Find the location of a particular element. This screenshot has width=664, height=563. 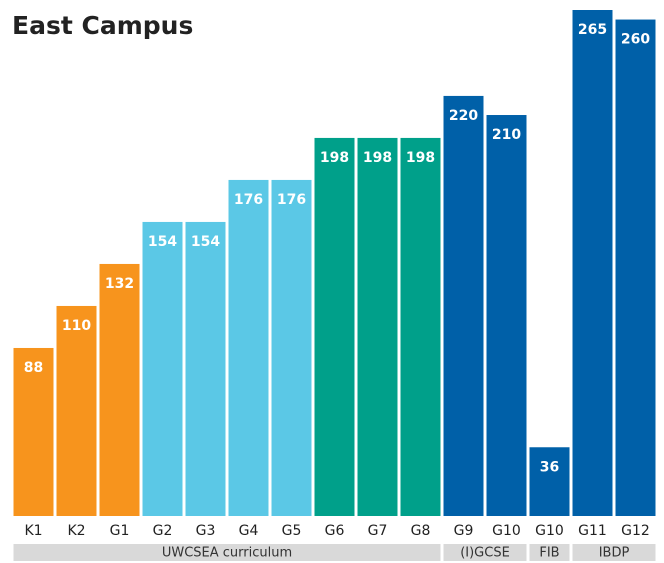

x-tick-label: G8 is located at coordinates (421, 531).